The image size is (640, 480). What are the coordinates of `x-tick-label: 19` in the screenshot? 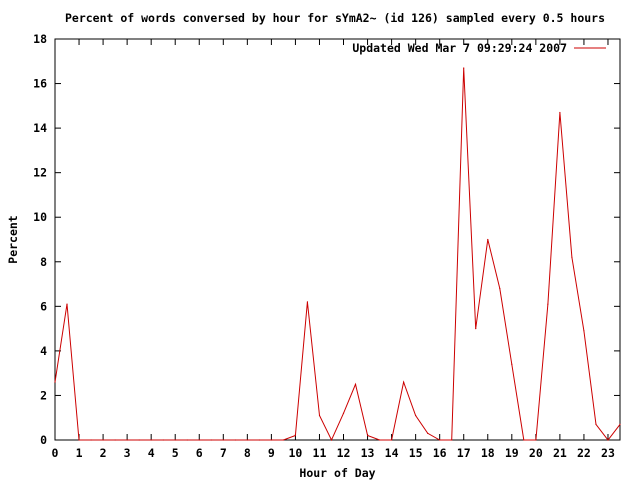 It's located at (512, 453).